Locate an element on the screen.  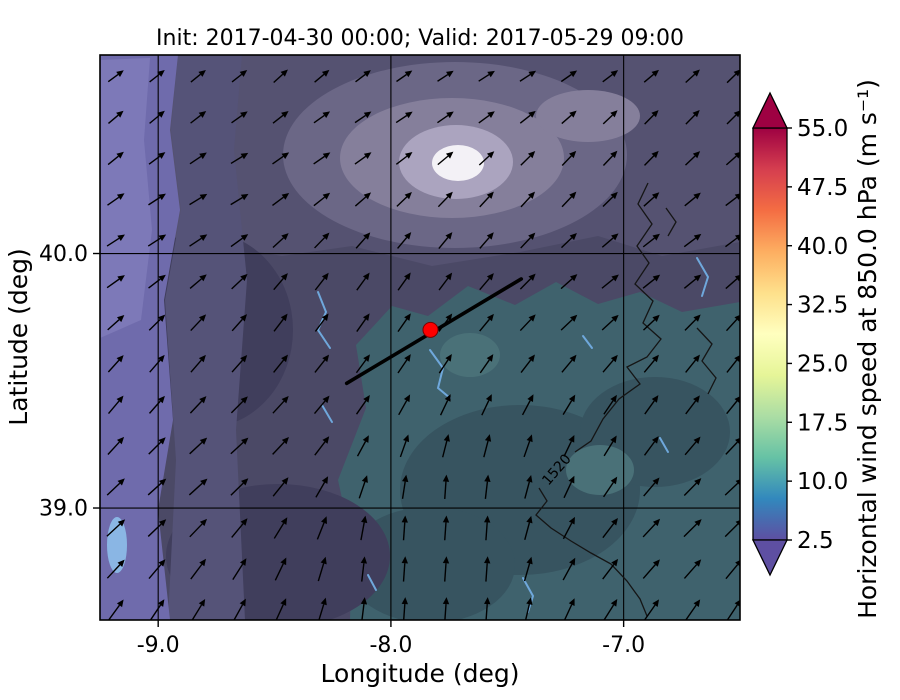
y-tick-label: 40.0 is located at coordinates (63, 254).